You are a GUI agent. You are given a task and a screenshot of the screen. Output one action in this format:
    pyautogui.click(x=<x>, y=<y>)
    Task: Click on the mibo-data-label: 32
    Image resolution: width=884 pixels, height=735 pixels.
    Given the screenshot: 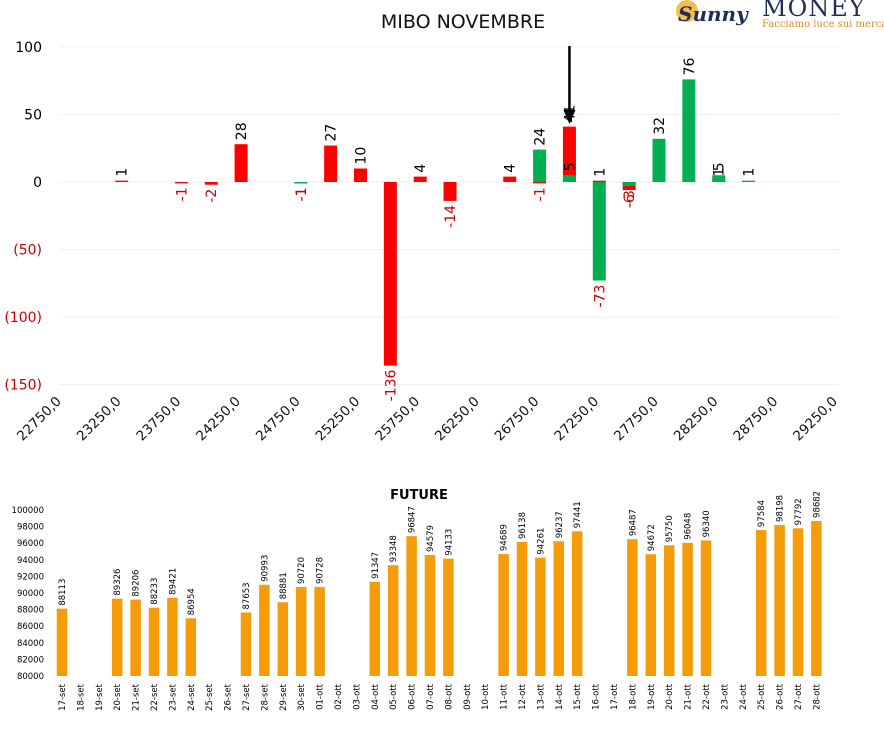 What is the action you would take?
    pyautogui.click(x=660, y=126)
    